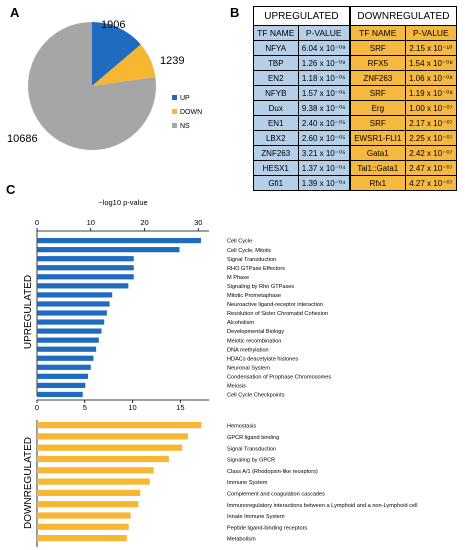 The width and height of the screenshot is (465, 550). What do you see at coordinates (431, 138) in the screenshot?
I see `down-p-value: 2.25 x 10⁻⁰⁷` at bounding box center [431, 138].